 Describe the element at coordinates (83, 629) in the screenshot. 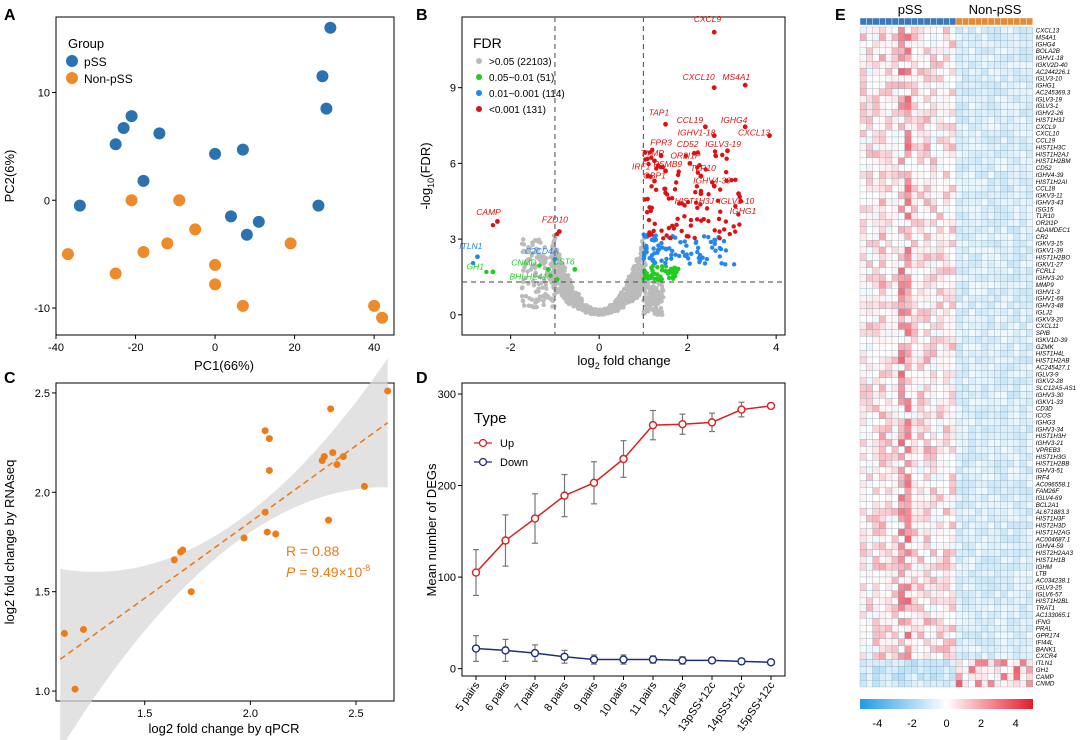

I see `correlation-point` at that location.